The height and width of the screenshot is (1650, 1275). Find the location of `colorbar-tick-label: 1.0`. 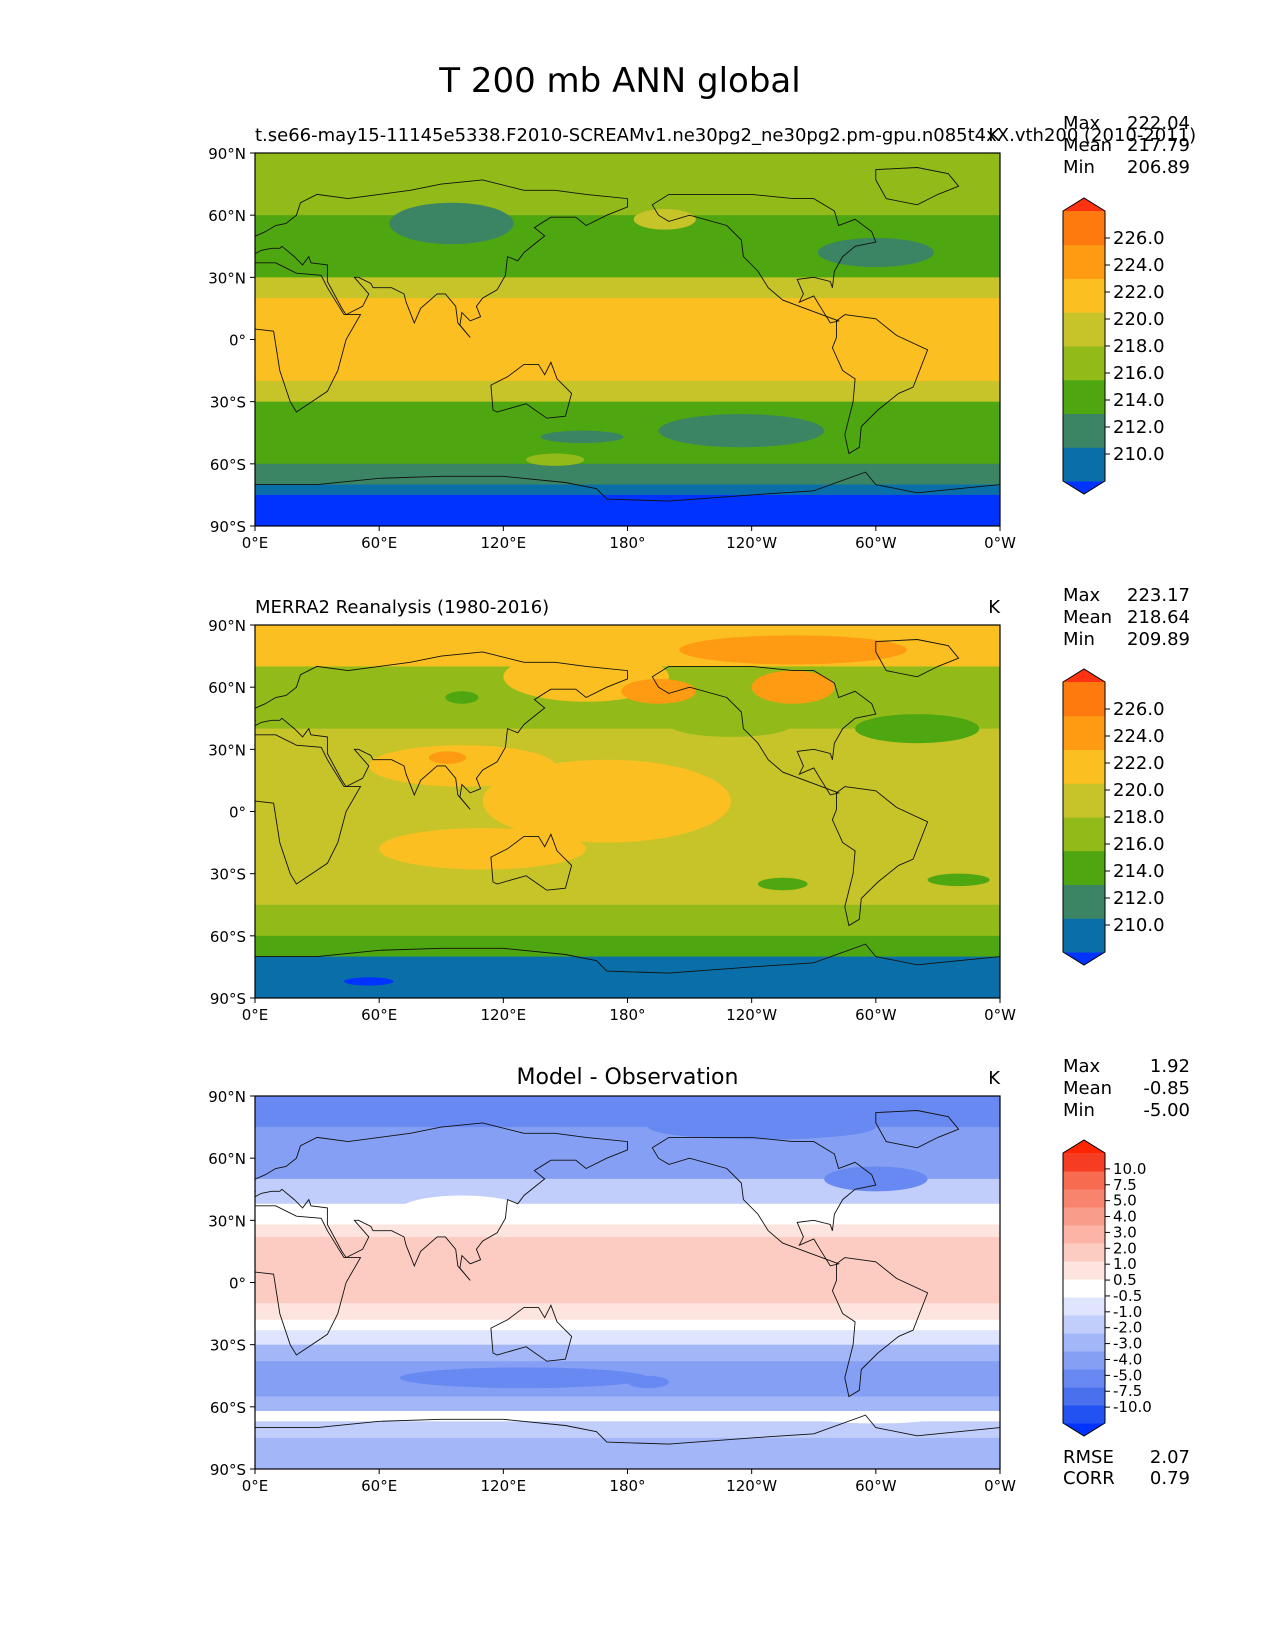

colorbar-tick-label: 1.0 is located at coordinates (1125, 1264).